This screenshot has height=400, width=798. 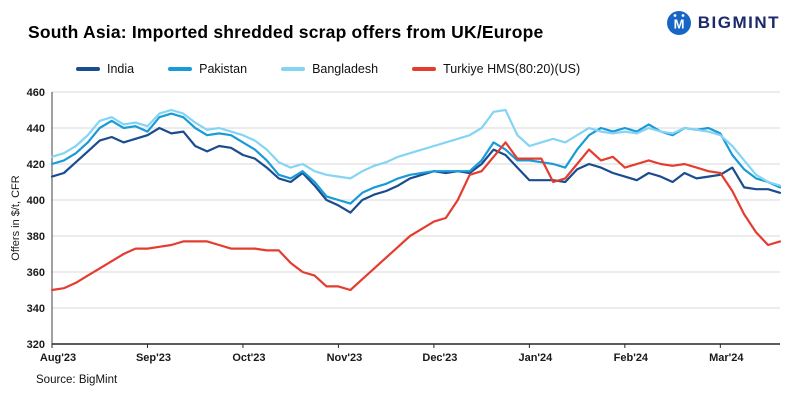 What do you see at coordinates (36, 345) in the screenshot?
I see `svg-text: 320` at bounding box center [36, 345].